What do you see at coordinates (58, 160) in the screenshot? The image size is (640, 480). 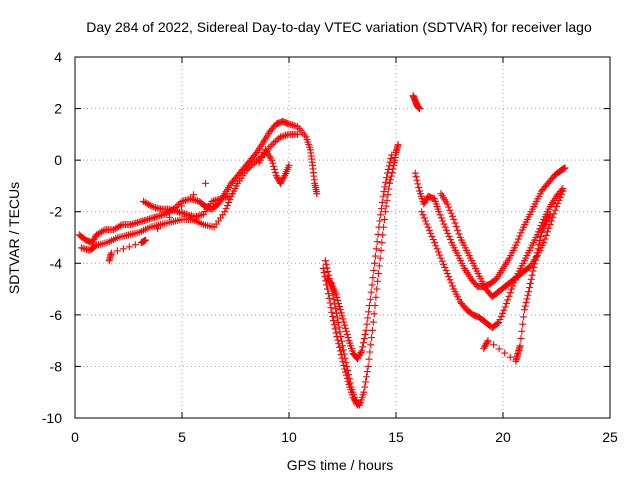 I see `y-tick-label: 0` at bounding box center [58, 160].